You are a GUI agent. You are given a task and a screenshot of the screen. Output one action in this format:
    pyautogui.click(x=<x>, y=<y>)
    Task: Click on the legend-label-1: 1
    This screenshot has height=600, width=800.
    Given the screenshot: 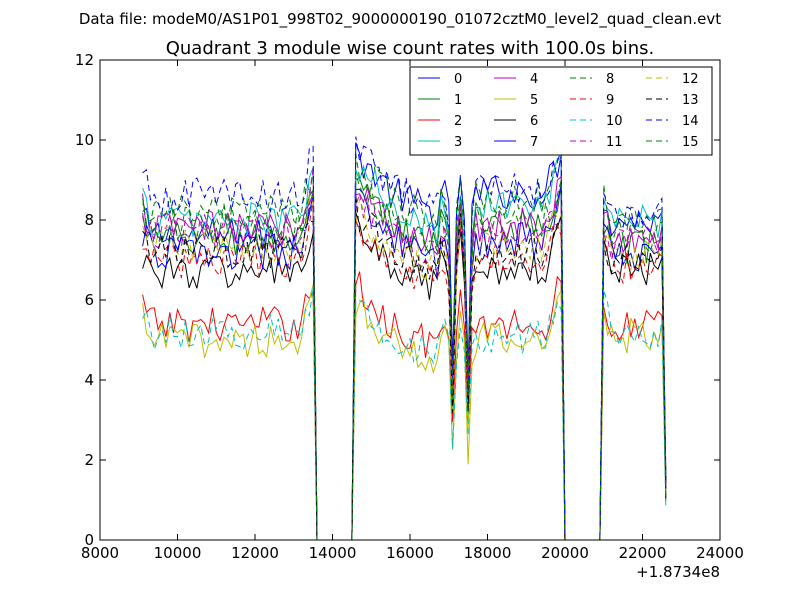 What is the action you would take?
    pyautogui.click(x=458, y=100)
    